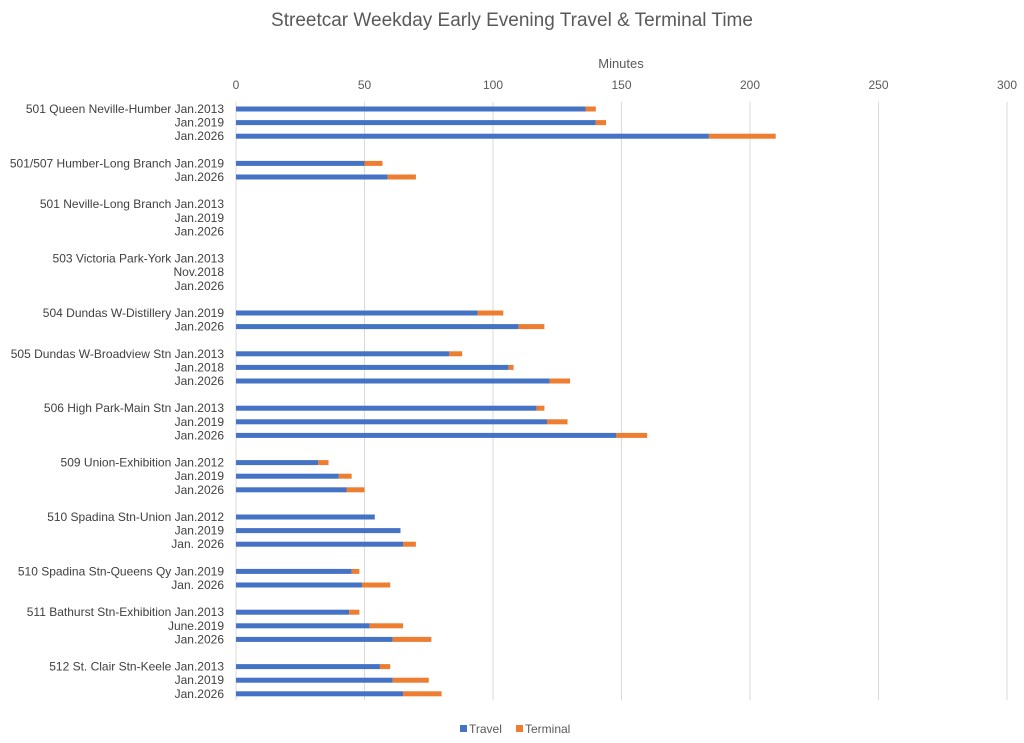 The height and width of the screenshot is (743, 1024). What do you see at coordinates (135, 517) in the screenshot?
I see `category-label: 510 Spadina Stn-Union Jan.2012` at bounding box center [135, 517].